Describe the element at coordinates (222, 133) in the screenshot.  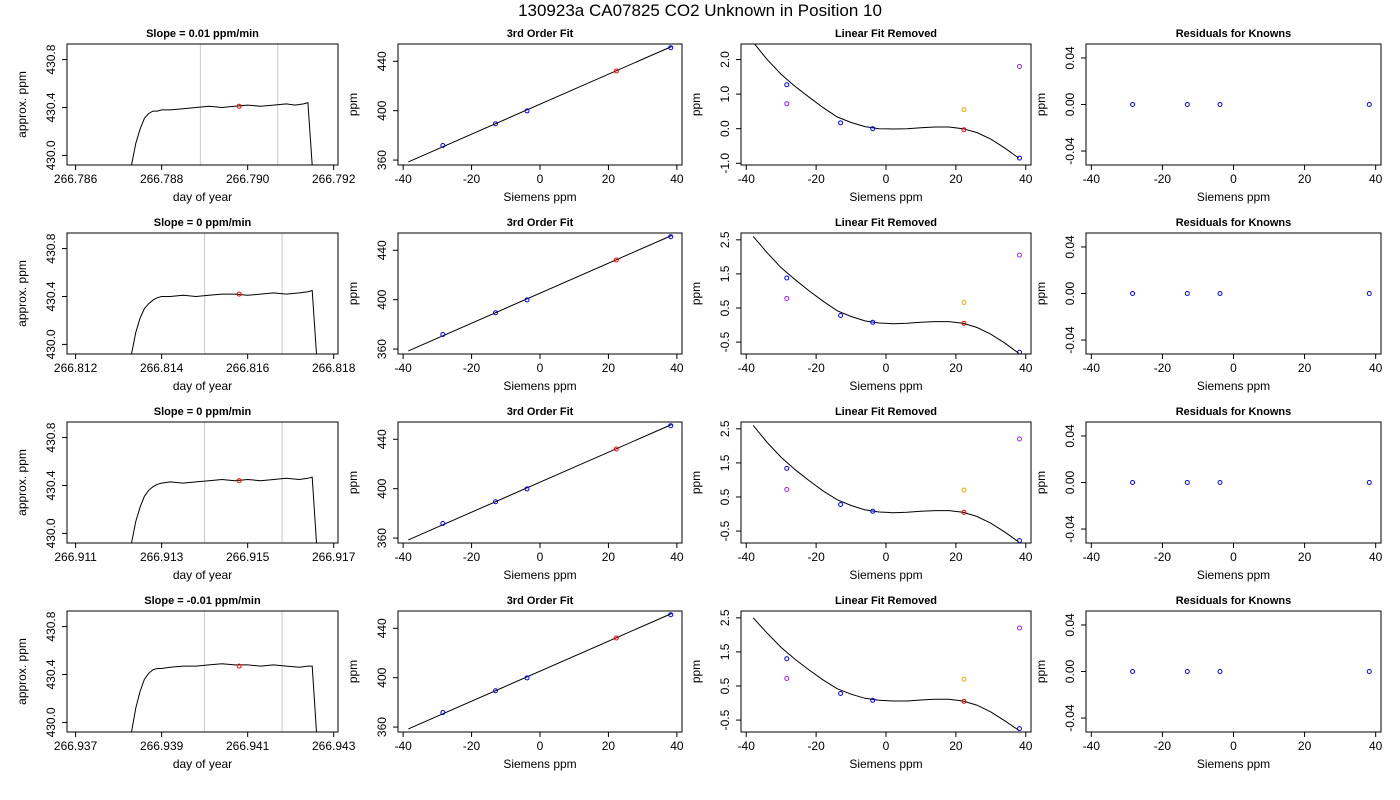
I see `series-line` at that location.